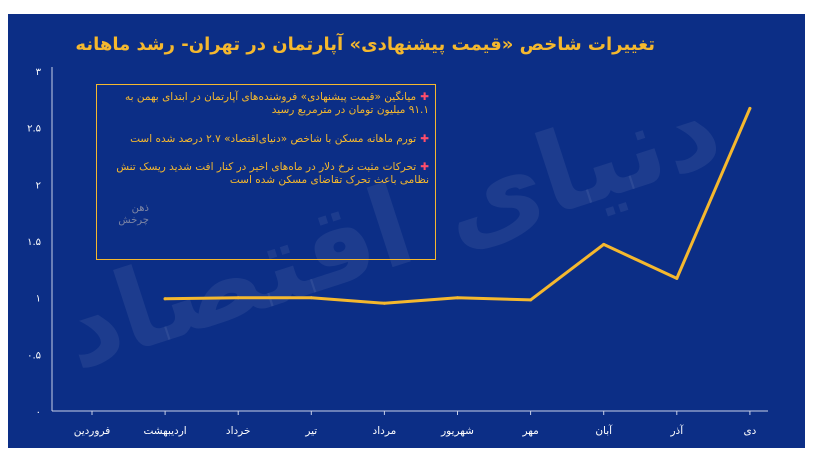 This screenshot has height=464, width=818. Describe the element at coordinates (38, 185) in the screenshot. I see `y-tick-label: ۲` at that location.